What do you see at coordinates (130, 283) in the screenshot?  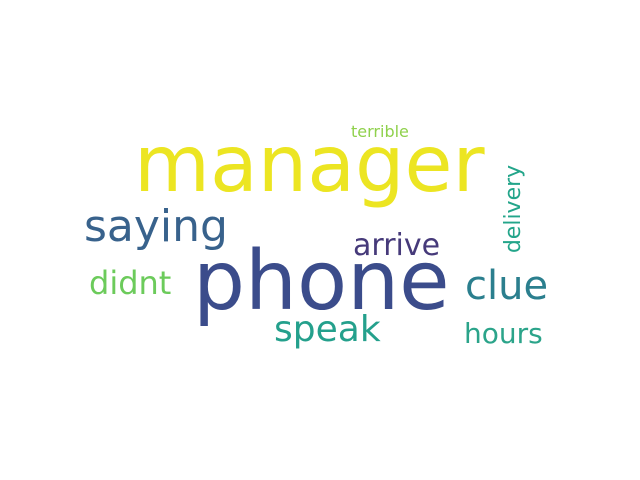 I see `word-didnt: didnt` at bounding box center [130, 283].